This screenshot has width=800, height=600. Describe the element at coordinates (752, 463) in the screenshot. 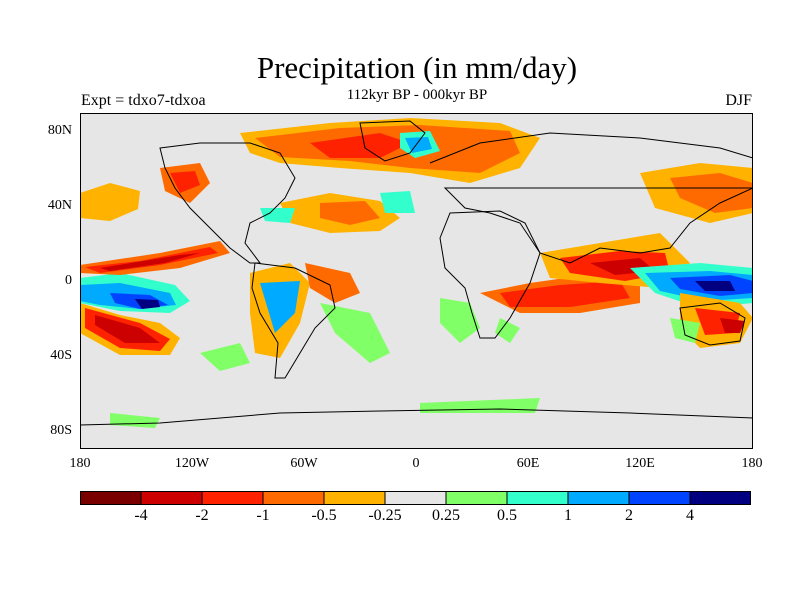

I see `lon-tick-180e: 180` at that location.